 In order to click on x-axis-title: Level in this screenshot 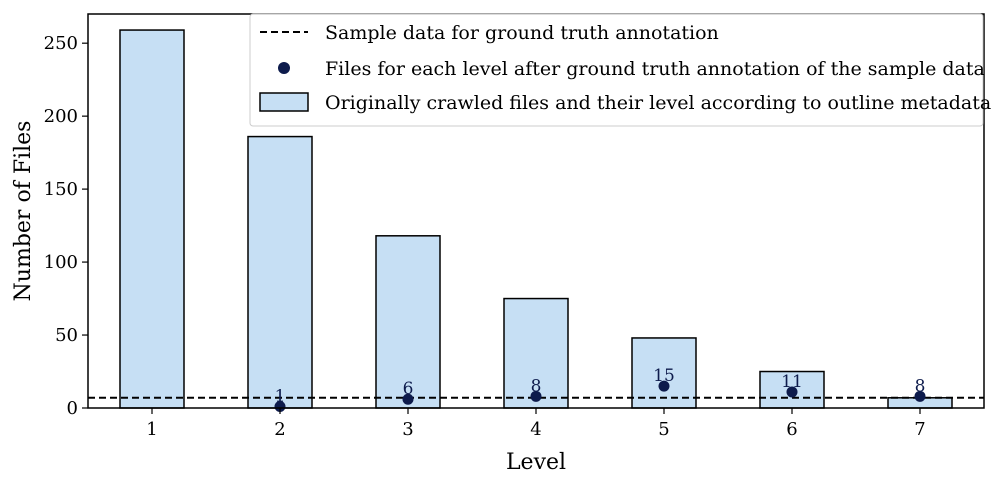, I will do `click(536, 462)`.